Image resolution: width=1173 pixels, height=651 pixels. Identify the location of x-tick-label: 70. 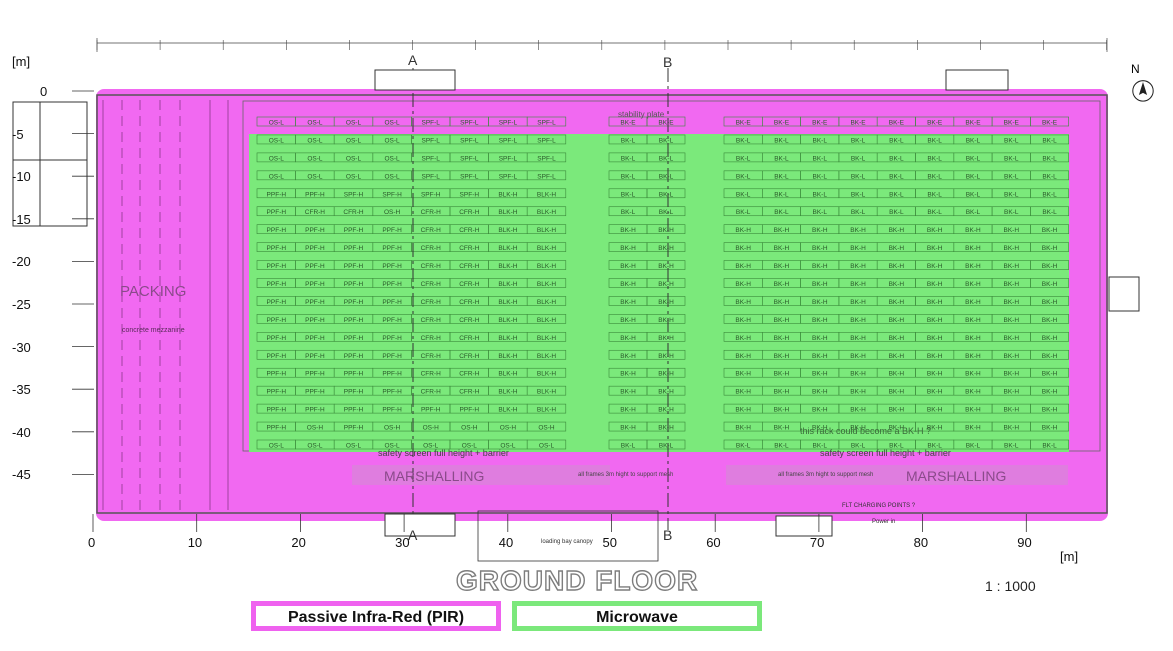
(817, 542).